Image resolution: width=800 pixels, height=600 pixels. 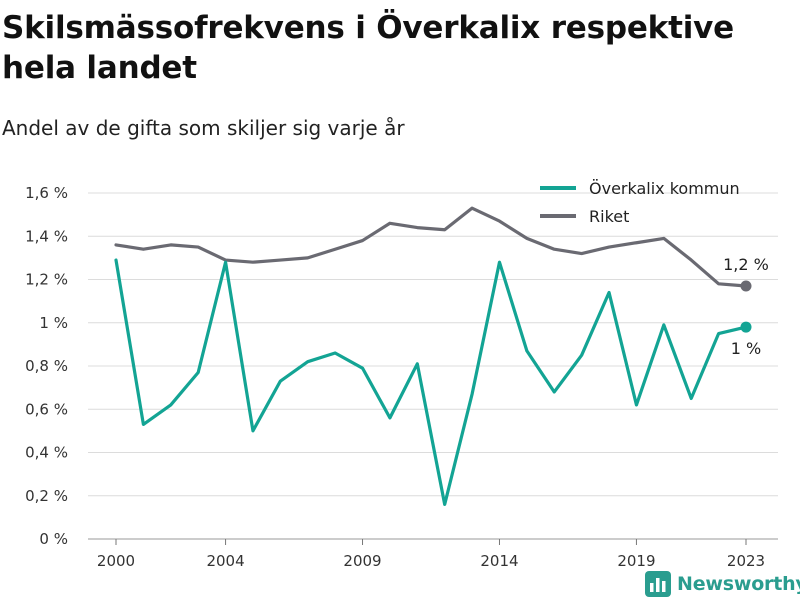 I want to click on end-point-riket, so click(x=746, y=286).